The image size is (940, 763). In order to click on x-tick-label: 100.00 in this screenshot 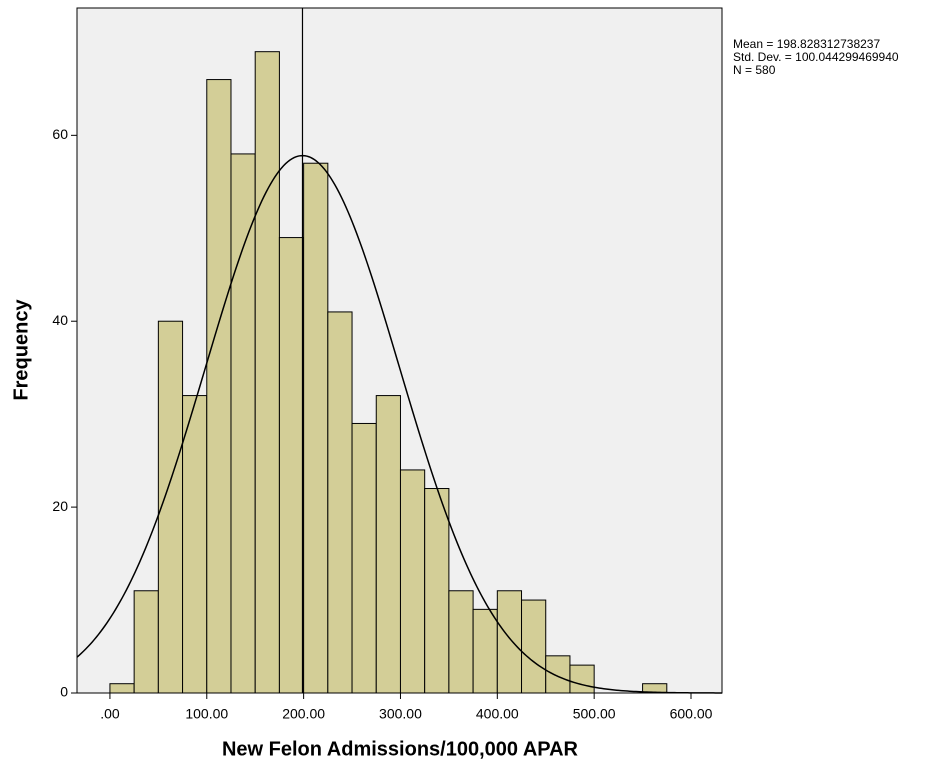, I will do `click(206, 714)`.